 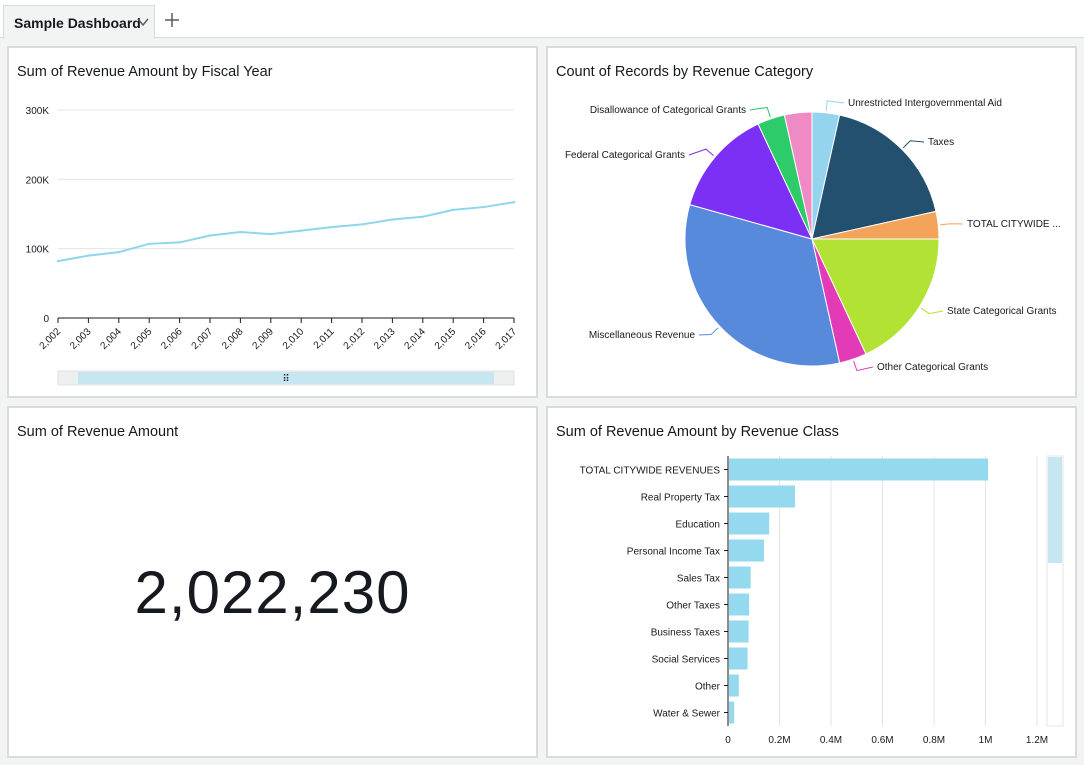 What do you see at coordinates (680, 498) in the screenshot?
I see `y-tick-label: Real Property Tax` at bounding box center [680, 498].